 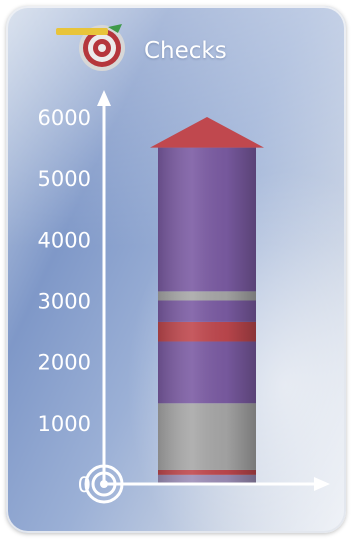 What do you see at coordinates (185, 51) in the screenshot?
I see `chart-title: Checks` at bounding box center [185, 51].